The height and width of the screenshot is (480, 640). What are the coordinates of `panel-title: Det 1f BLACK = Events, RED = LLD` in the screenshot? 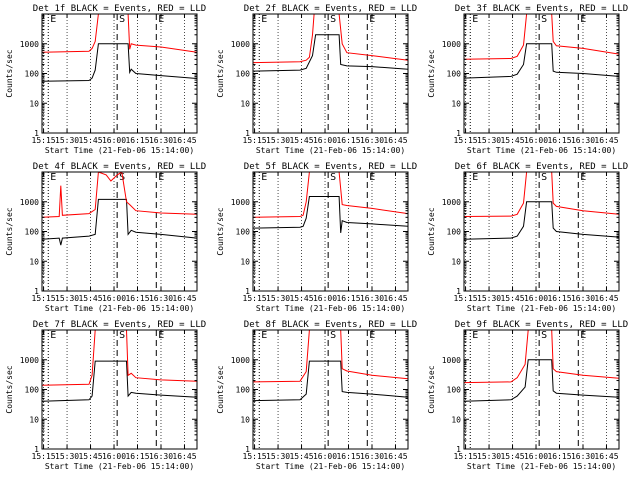 It's located at (119, 9).